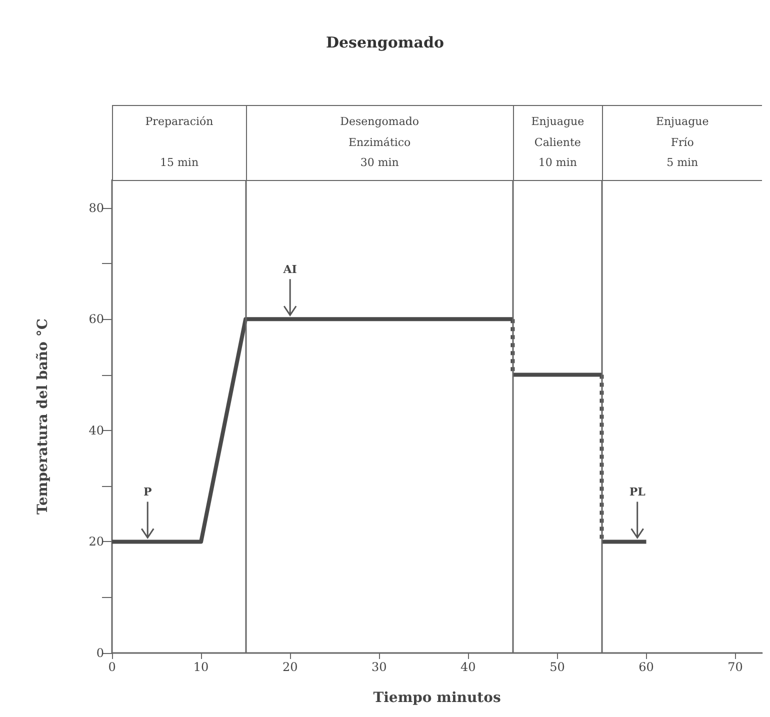 The image size is (770, 717). Describe the element at coordinates (379, 667) in the screenshot. I see `x-tick-label: 30` at that location.